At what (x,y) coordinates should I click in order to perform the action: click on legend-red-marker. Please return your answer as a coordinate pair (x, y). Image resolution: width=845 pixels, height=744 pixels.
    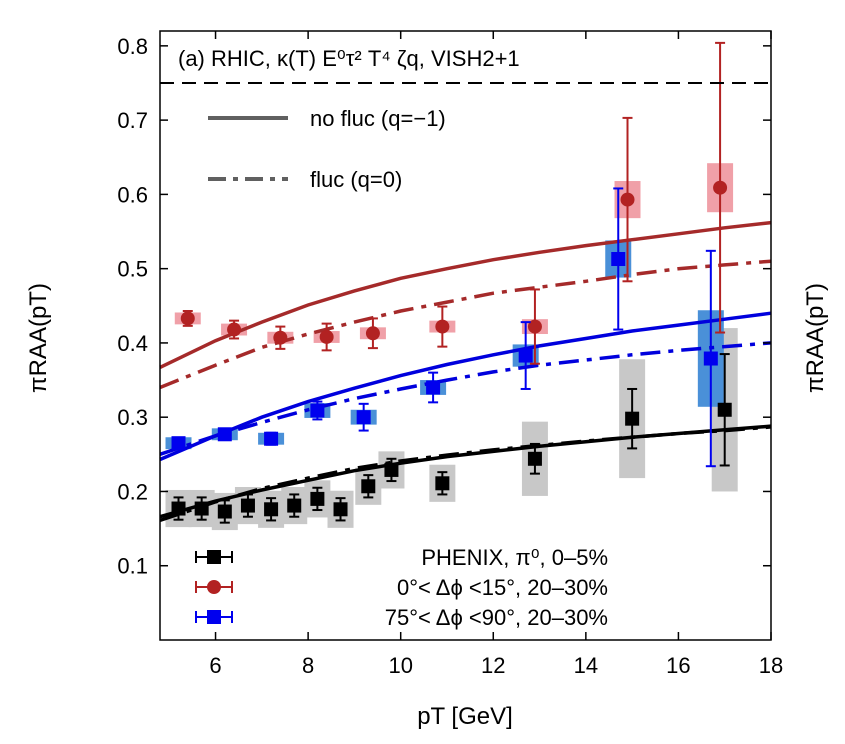
    Looking at the image, I should click on (214, 587).